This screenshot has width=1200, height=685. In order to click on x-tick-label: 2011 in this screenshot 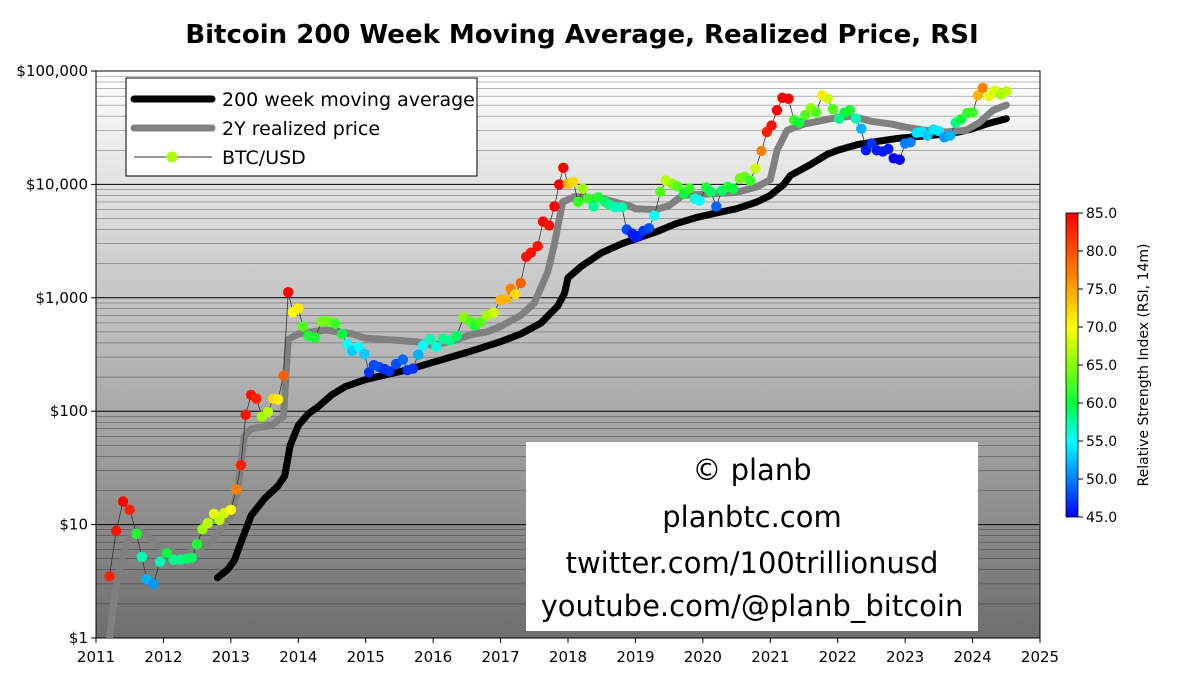, I will do `click(96, 657)`.